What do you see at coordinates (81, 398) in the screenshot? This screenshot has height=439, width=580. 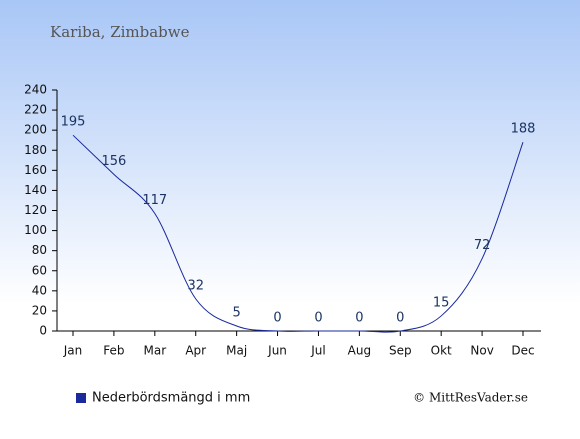 I see `legend-swatch` at bounding box center [81, 398].